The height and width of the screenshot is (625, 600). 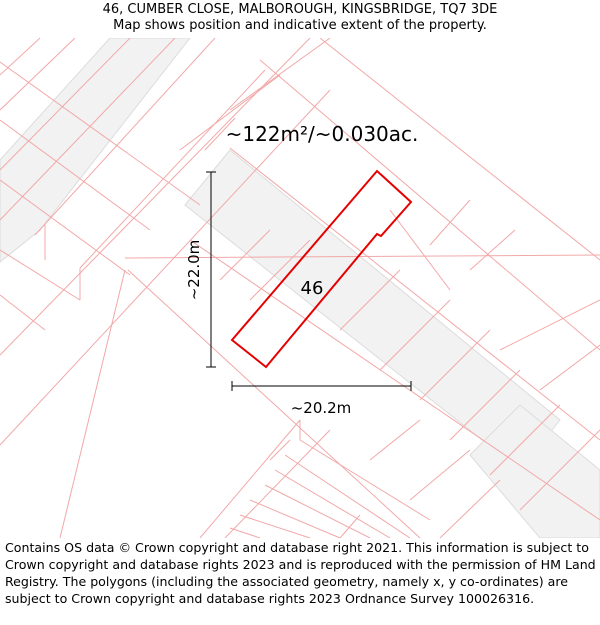 I want to click on property-boundary, so click(x=321, y=269).